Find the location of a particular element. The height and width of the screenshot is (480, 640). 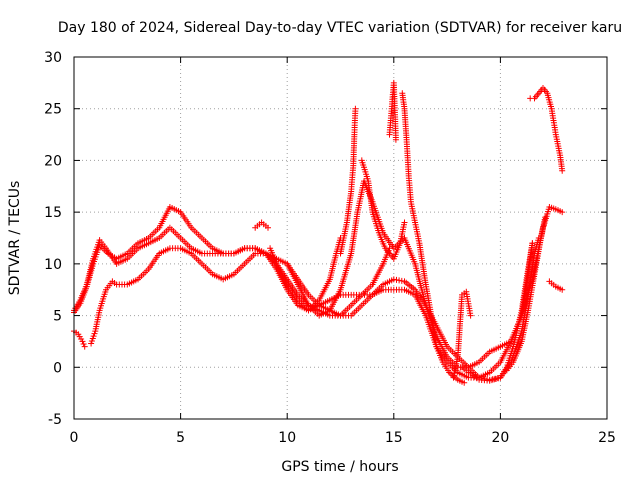

y-tick-label: 10 is located at coordinates (53, 265).